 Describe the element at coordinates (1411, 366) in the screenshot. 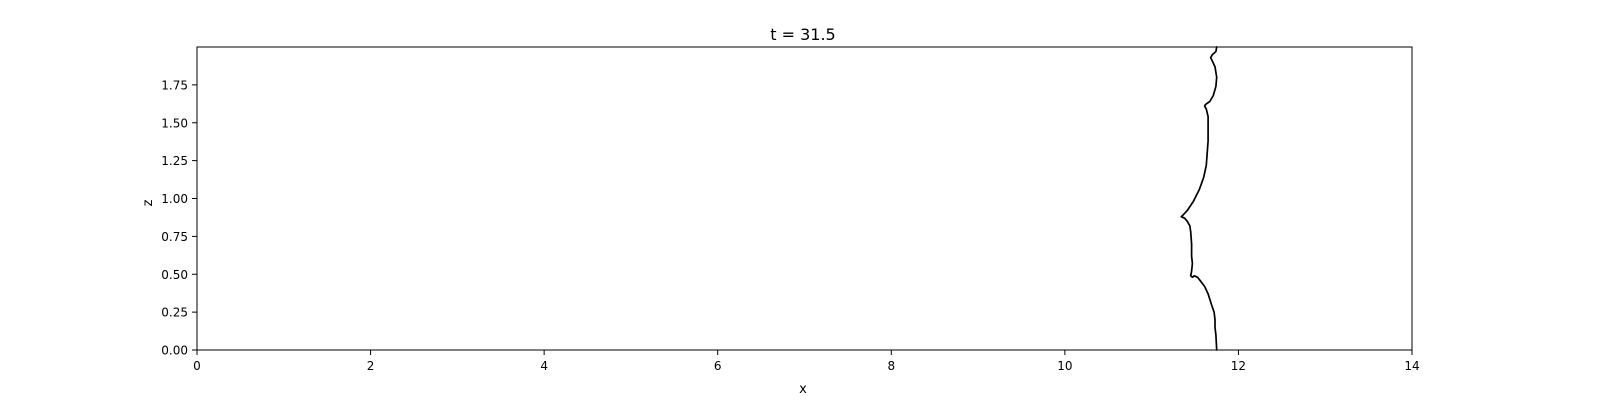

I see `x-tick-label: 14` at that location.